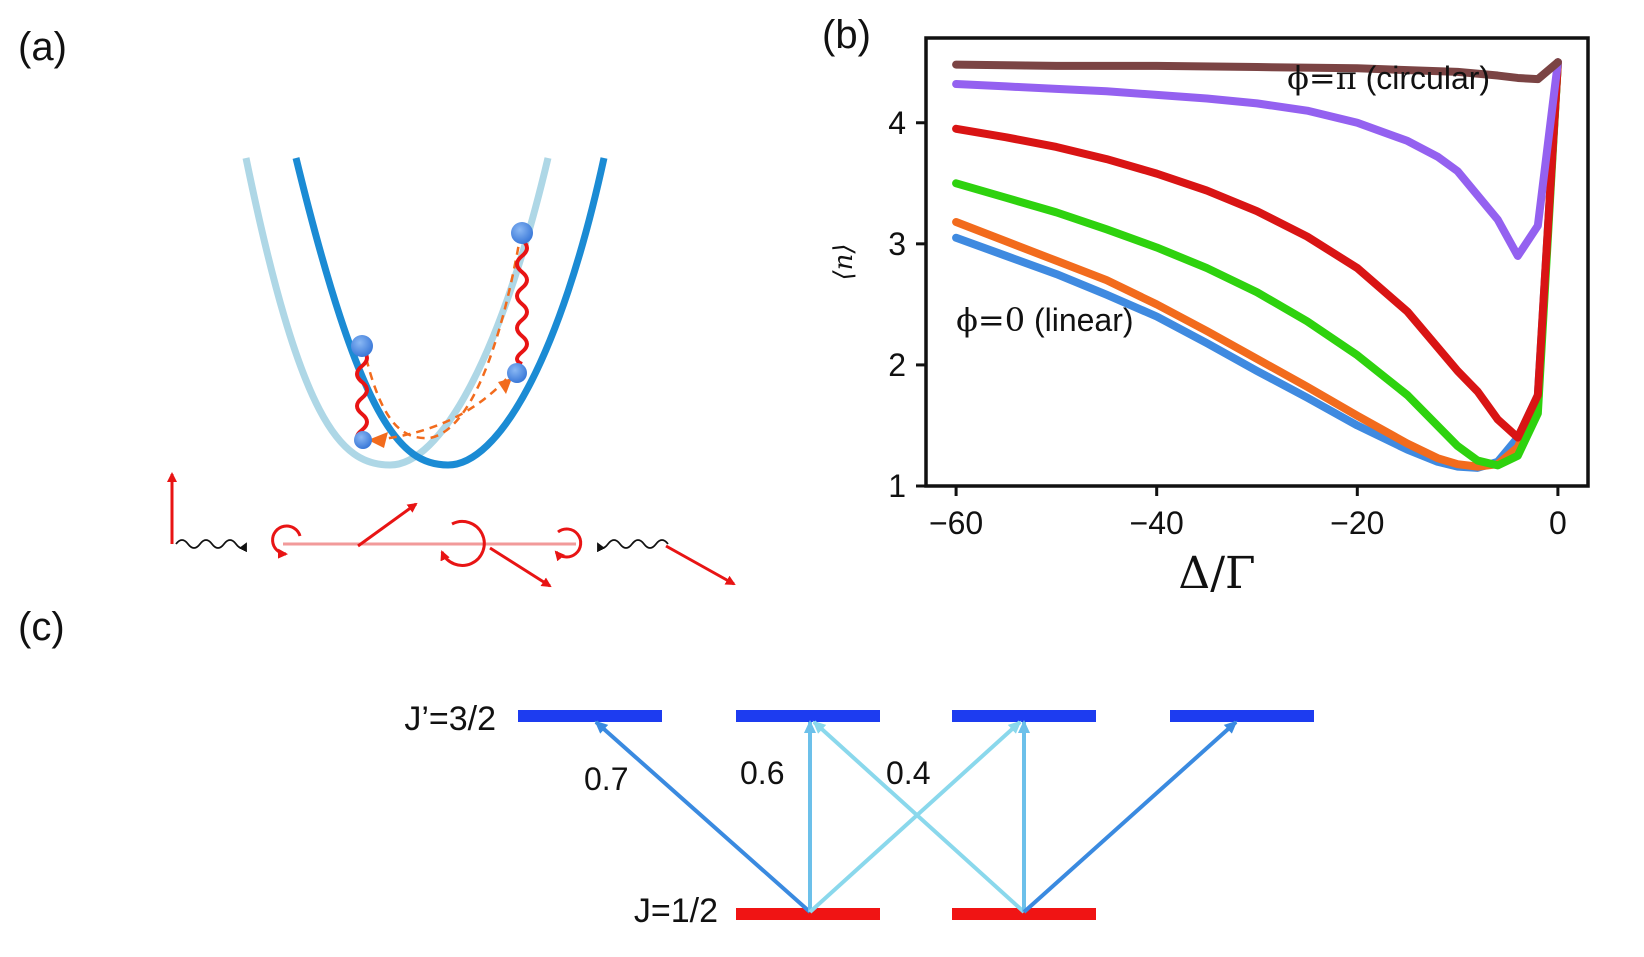  I want to click on trap-potential-dark, so click(450, 313).